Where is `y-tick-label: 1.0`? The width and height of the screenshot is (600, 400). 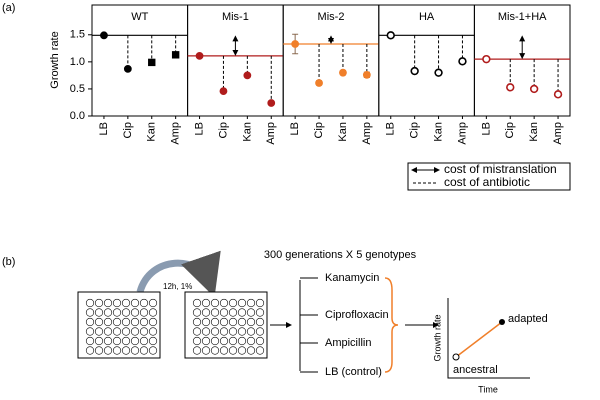
y-tick-label: 1.0 is located at coordinates (77, 62).